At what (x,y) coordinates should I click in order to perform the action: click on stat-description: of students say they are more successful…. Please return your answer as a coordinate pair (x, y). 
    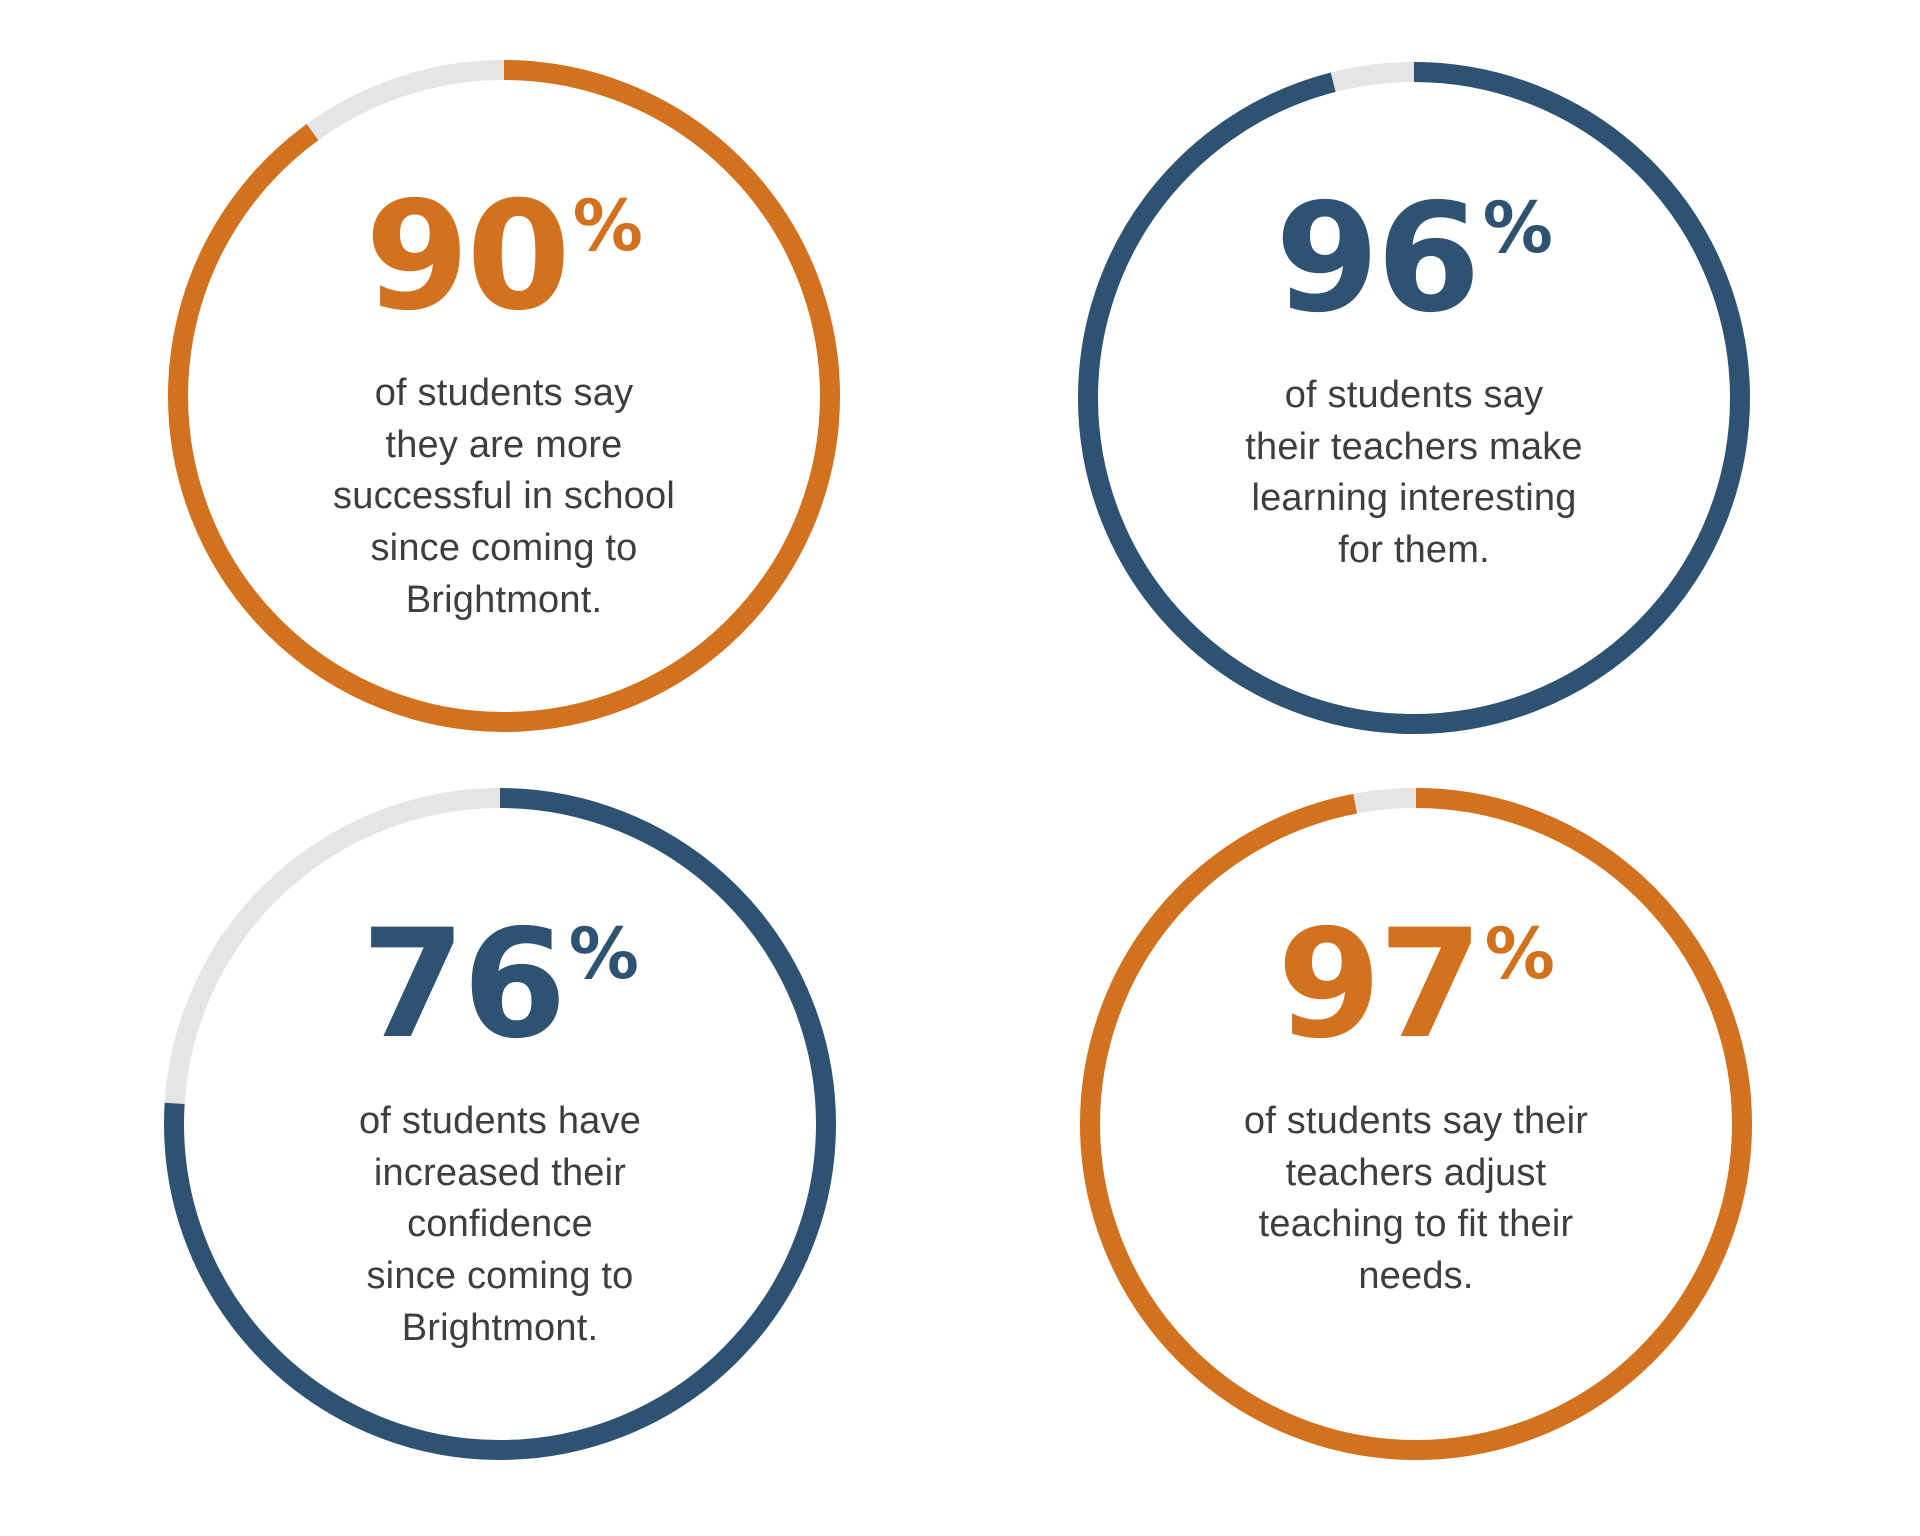
    Looking at the image, I should click on (504, 496).